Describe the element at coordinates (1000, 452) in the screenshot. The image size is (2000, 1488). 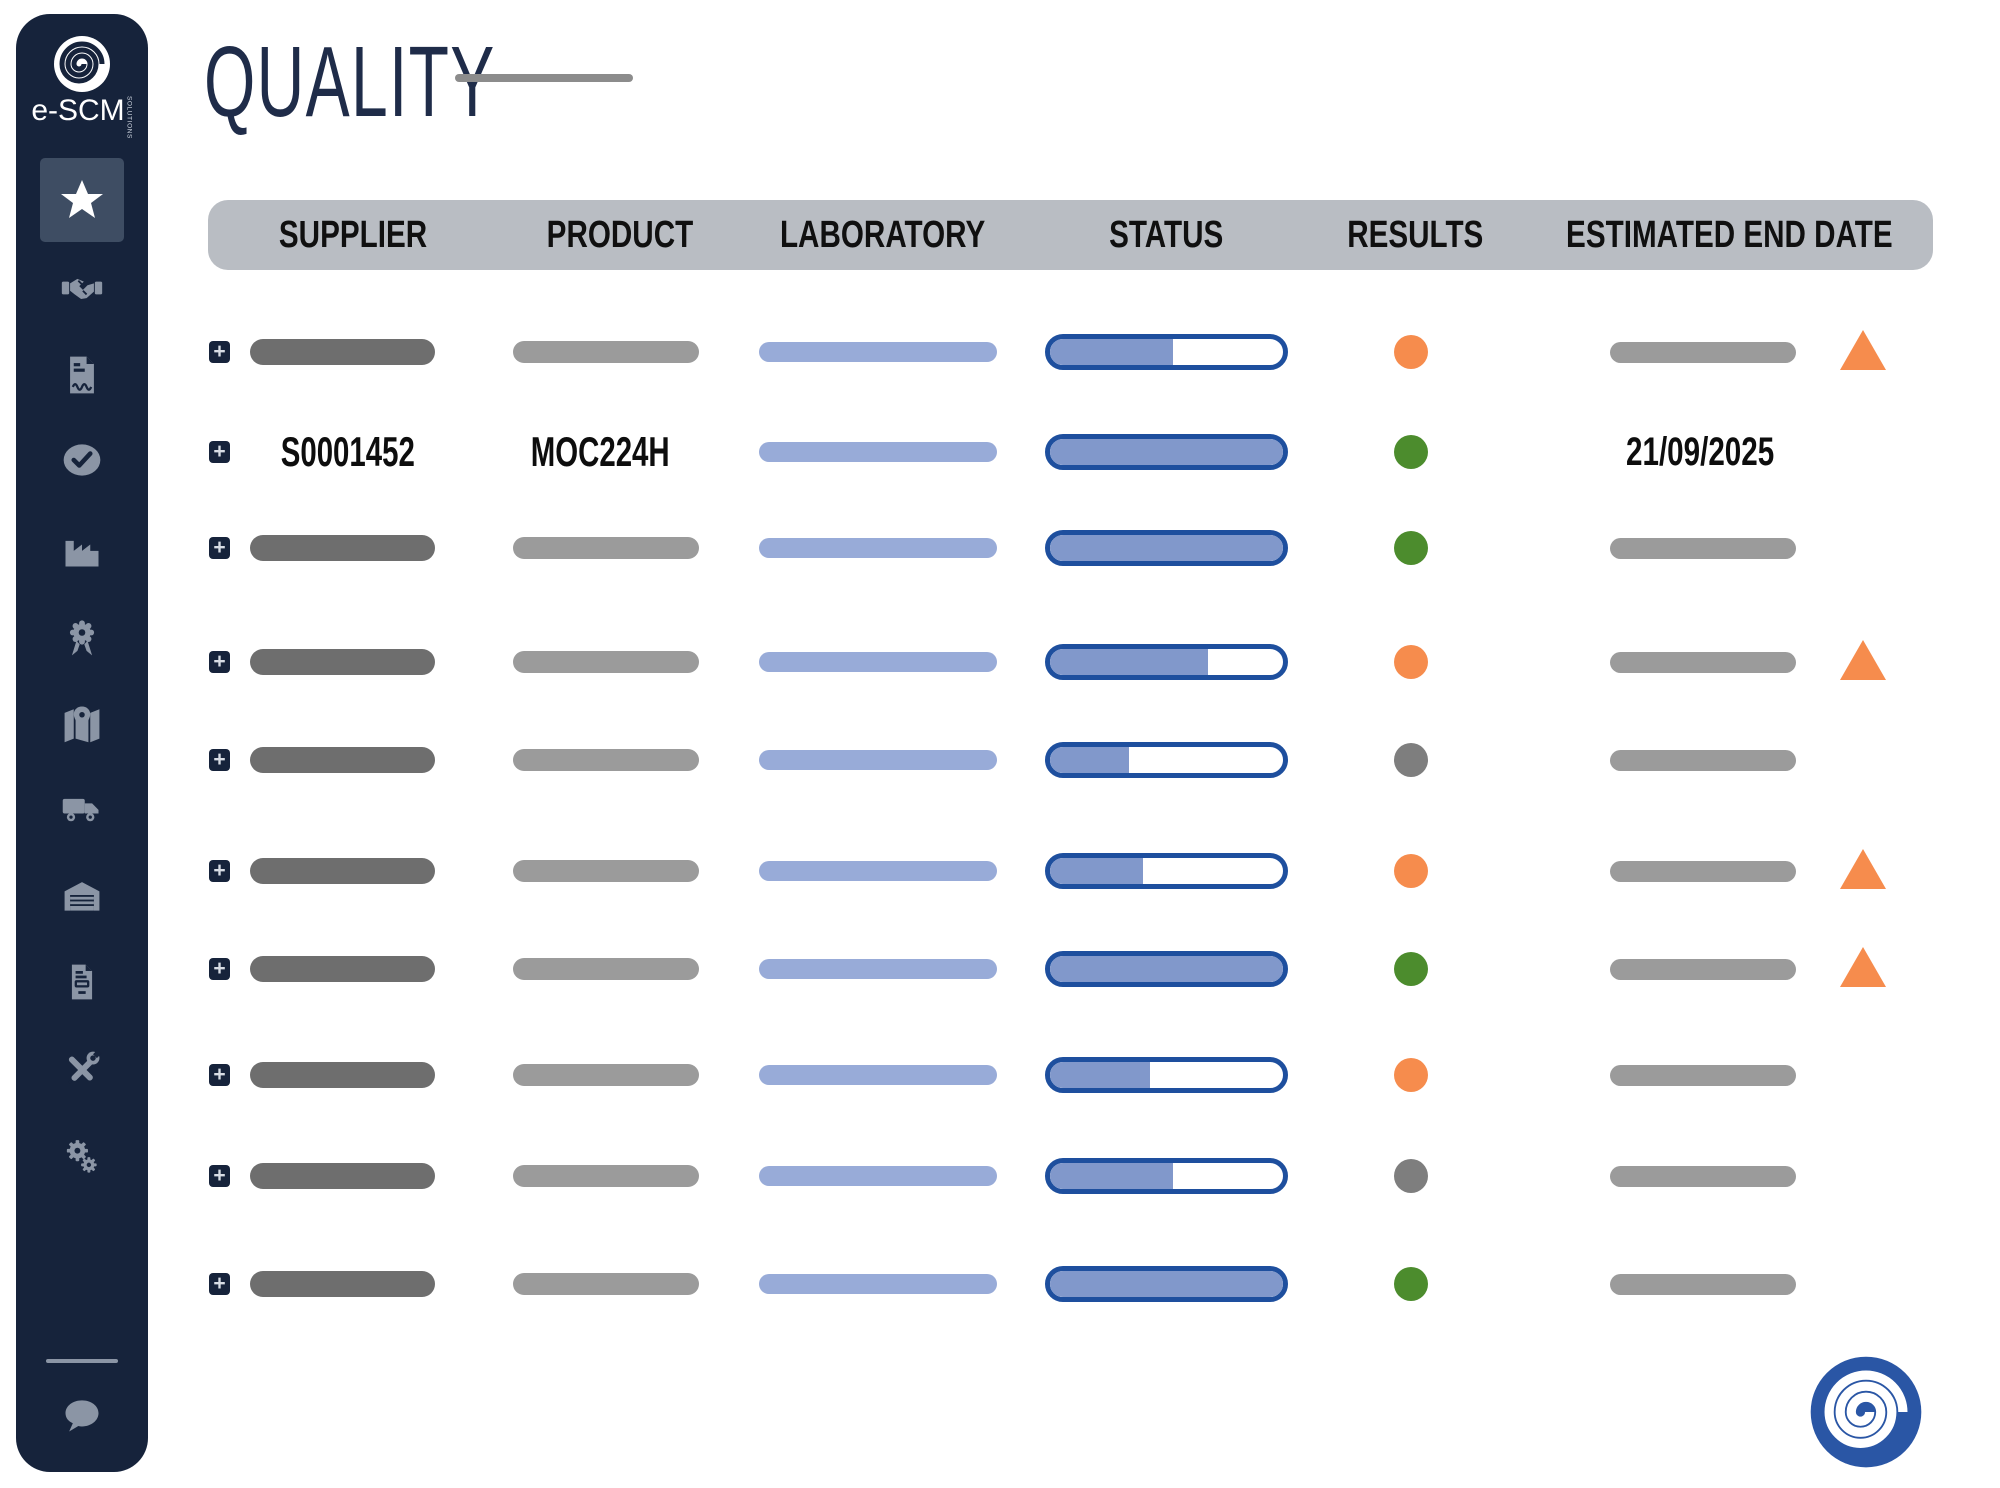
I see `table-row: + S0001452 MOC224H 21/09/2025` at that location.